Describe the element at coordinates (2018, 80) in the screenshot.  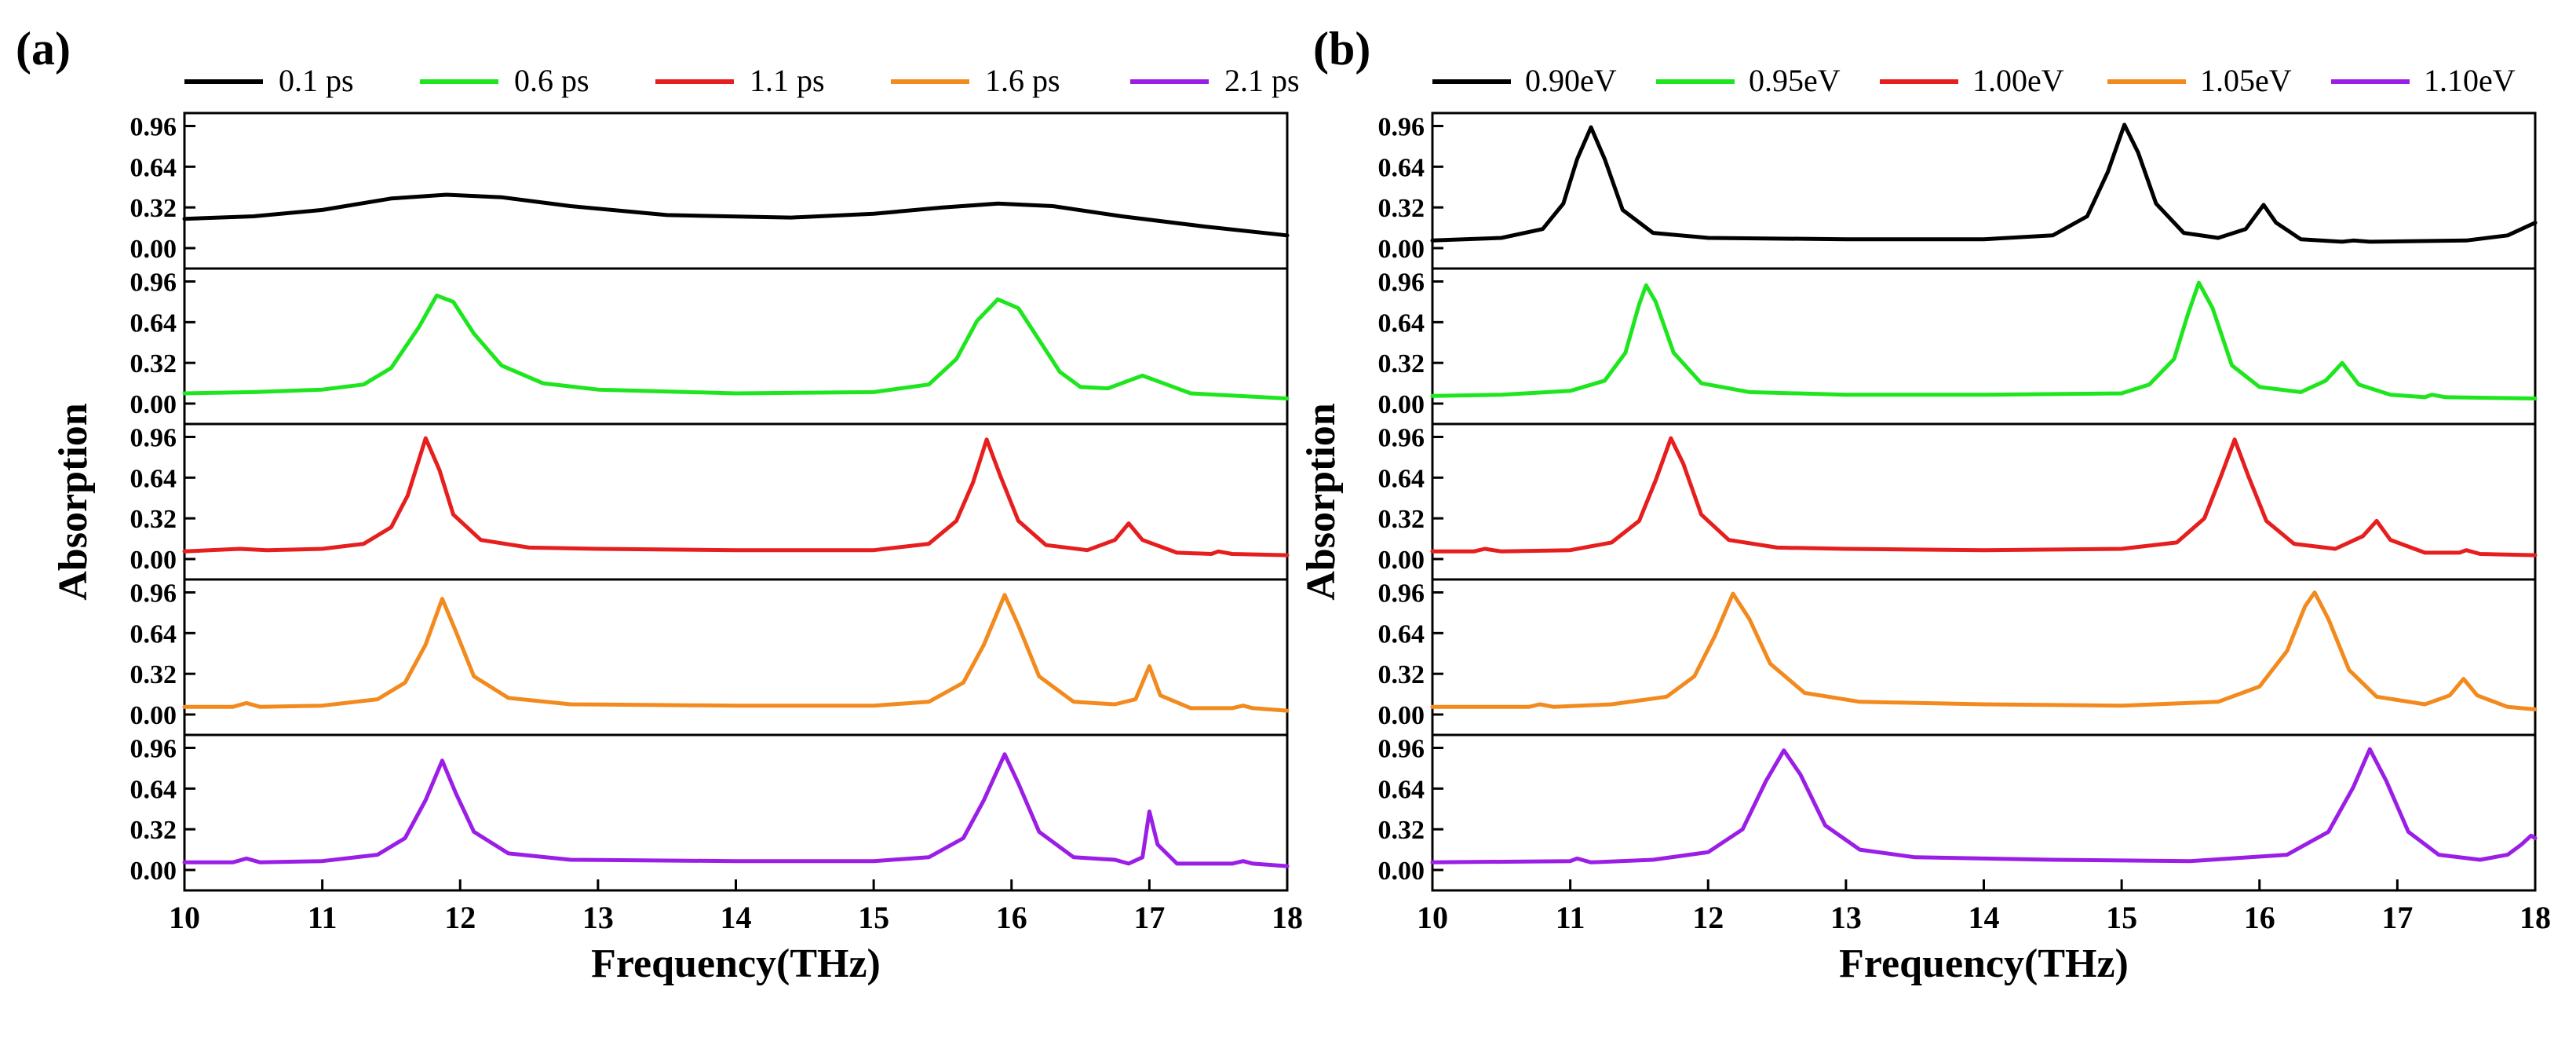
I see `legend-label: 1.00eV` at that location.